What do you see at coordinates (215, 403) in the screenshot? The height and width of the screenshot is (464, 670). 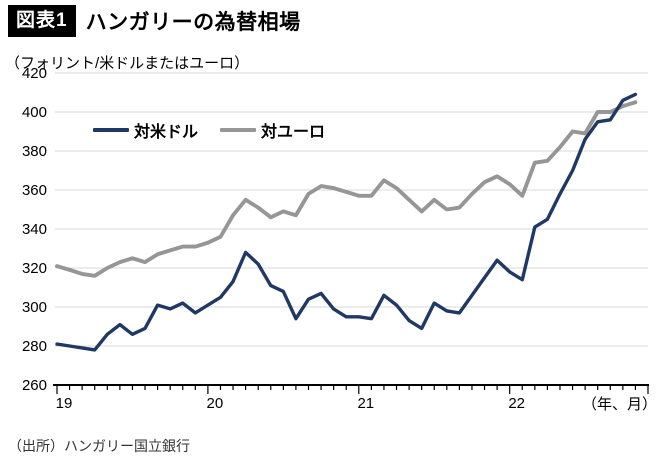 I see `x-tick-label: 20` at bounding box center [215, 403].